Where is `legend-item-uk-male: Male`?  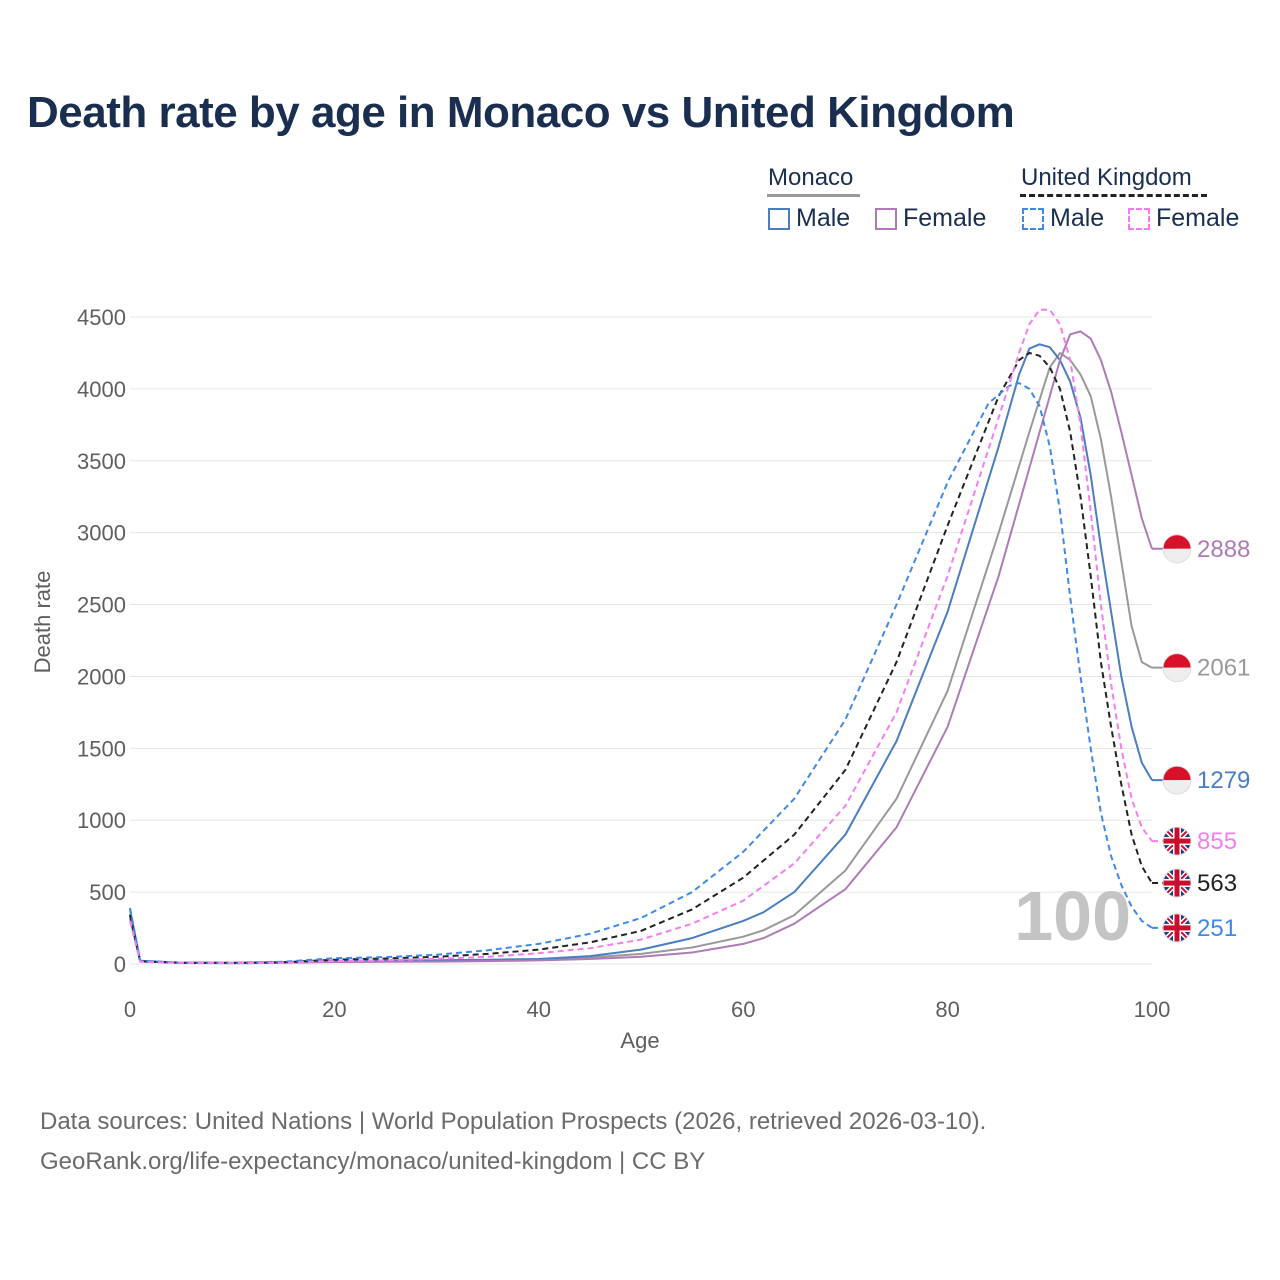 legend-item-uk-male: Male is located at coordinates (1063, 218).